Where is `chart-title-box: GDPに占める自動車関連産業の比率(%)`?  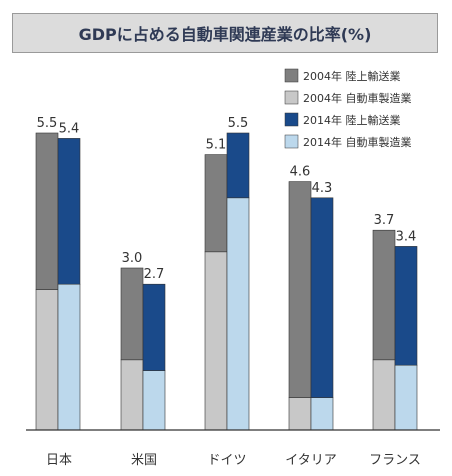
chart-title-box: GDPに占める自動車関連産業の比率(%) is located at coordinates (225, 33).